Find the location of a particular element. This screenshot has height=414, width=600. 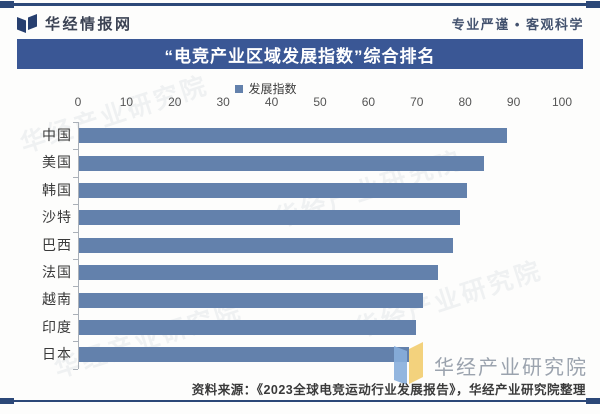

watermark-book-icon is located at coordinates (408, 365).